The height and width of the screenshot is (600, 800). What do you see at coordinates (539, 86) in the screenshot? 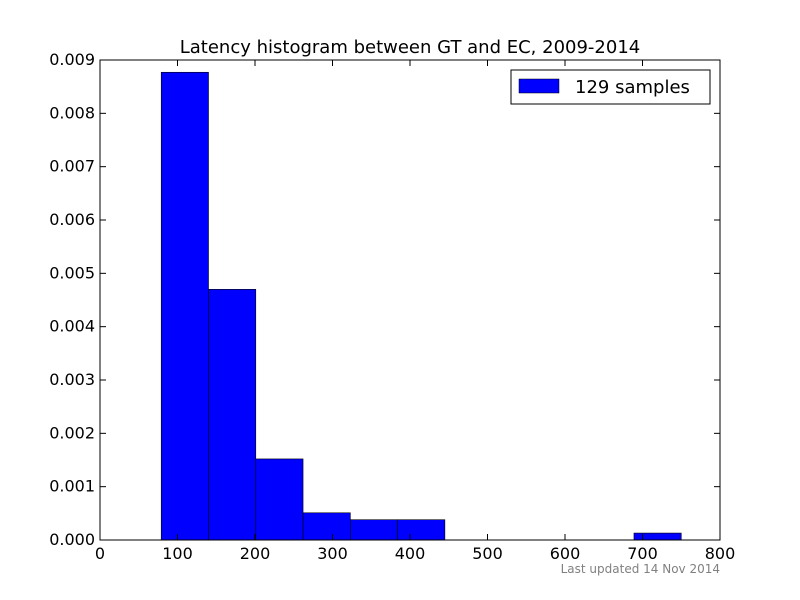
I see `legend-swatch` at bounding box center [539, 86].